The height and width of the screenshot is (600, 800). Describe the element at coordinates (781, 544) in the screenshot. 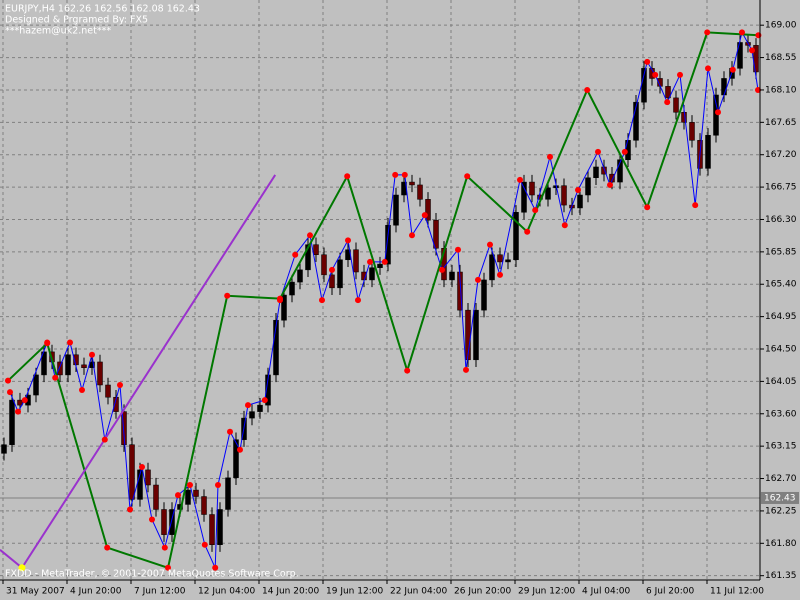

I see `y-tick-label: 161.80` at that location.